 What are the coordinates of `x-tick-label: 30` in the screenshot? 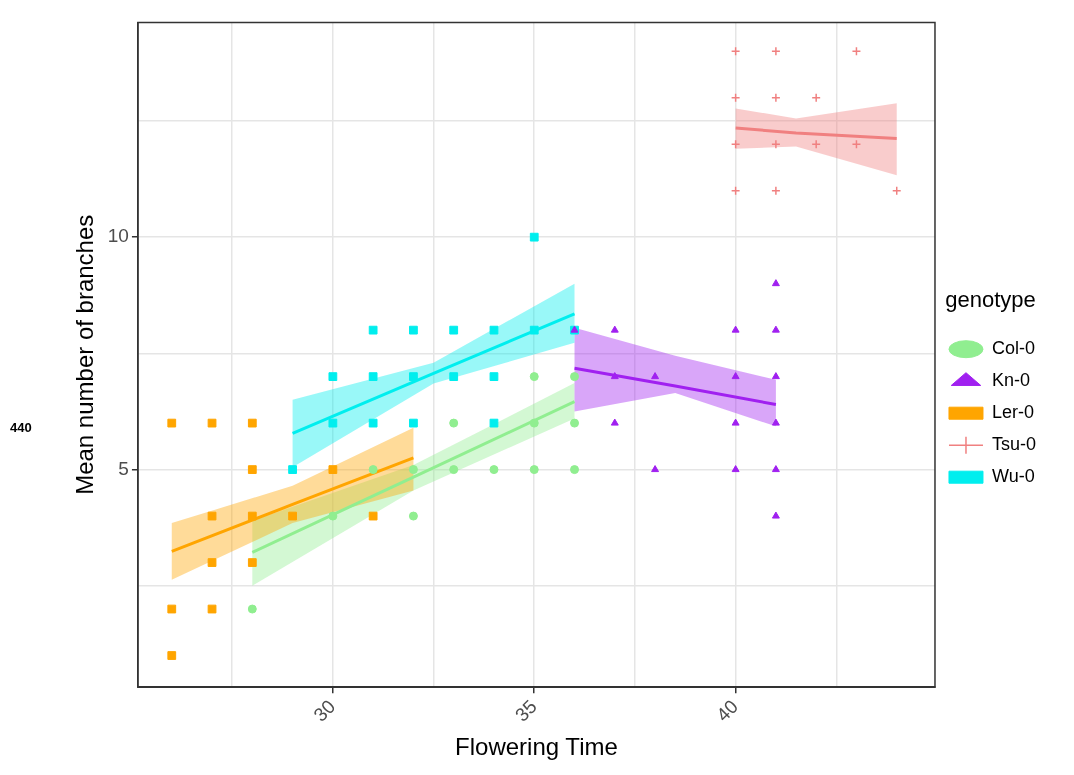 It's located at (324, 710).